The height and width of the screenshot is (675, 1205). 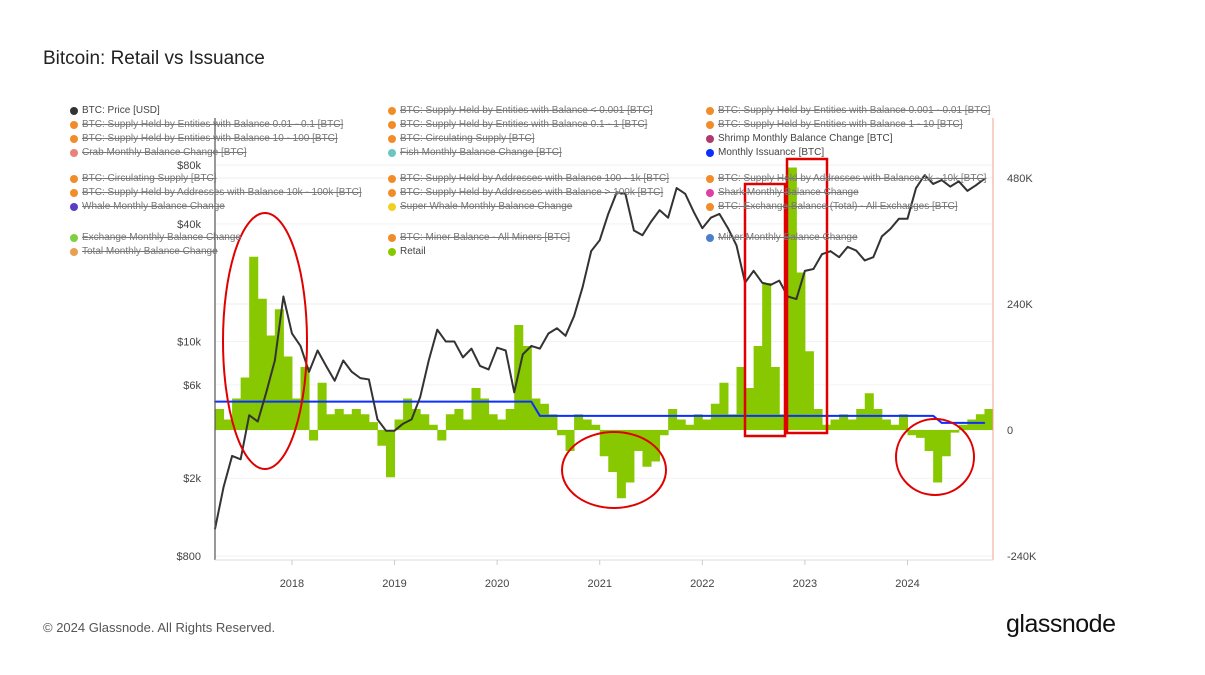 I want to click on annotation-ellipse, so click(x=935, y=457).